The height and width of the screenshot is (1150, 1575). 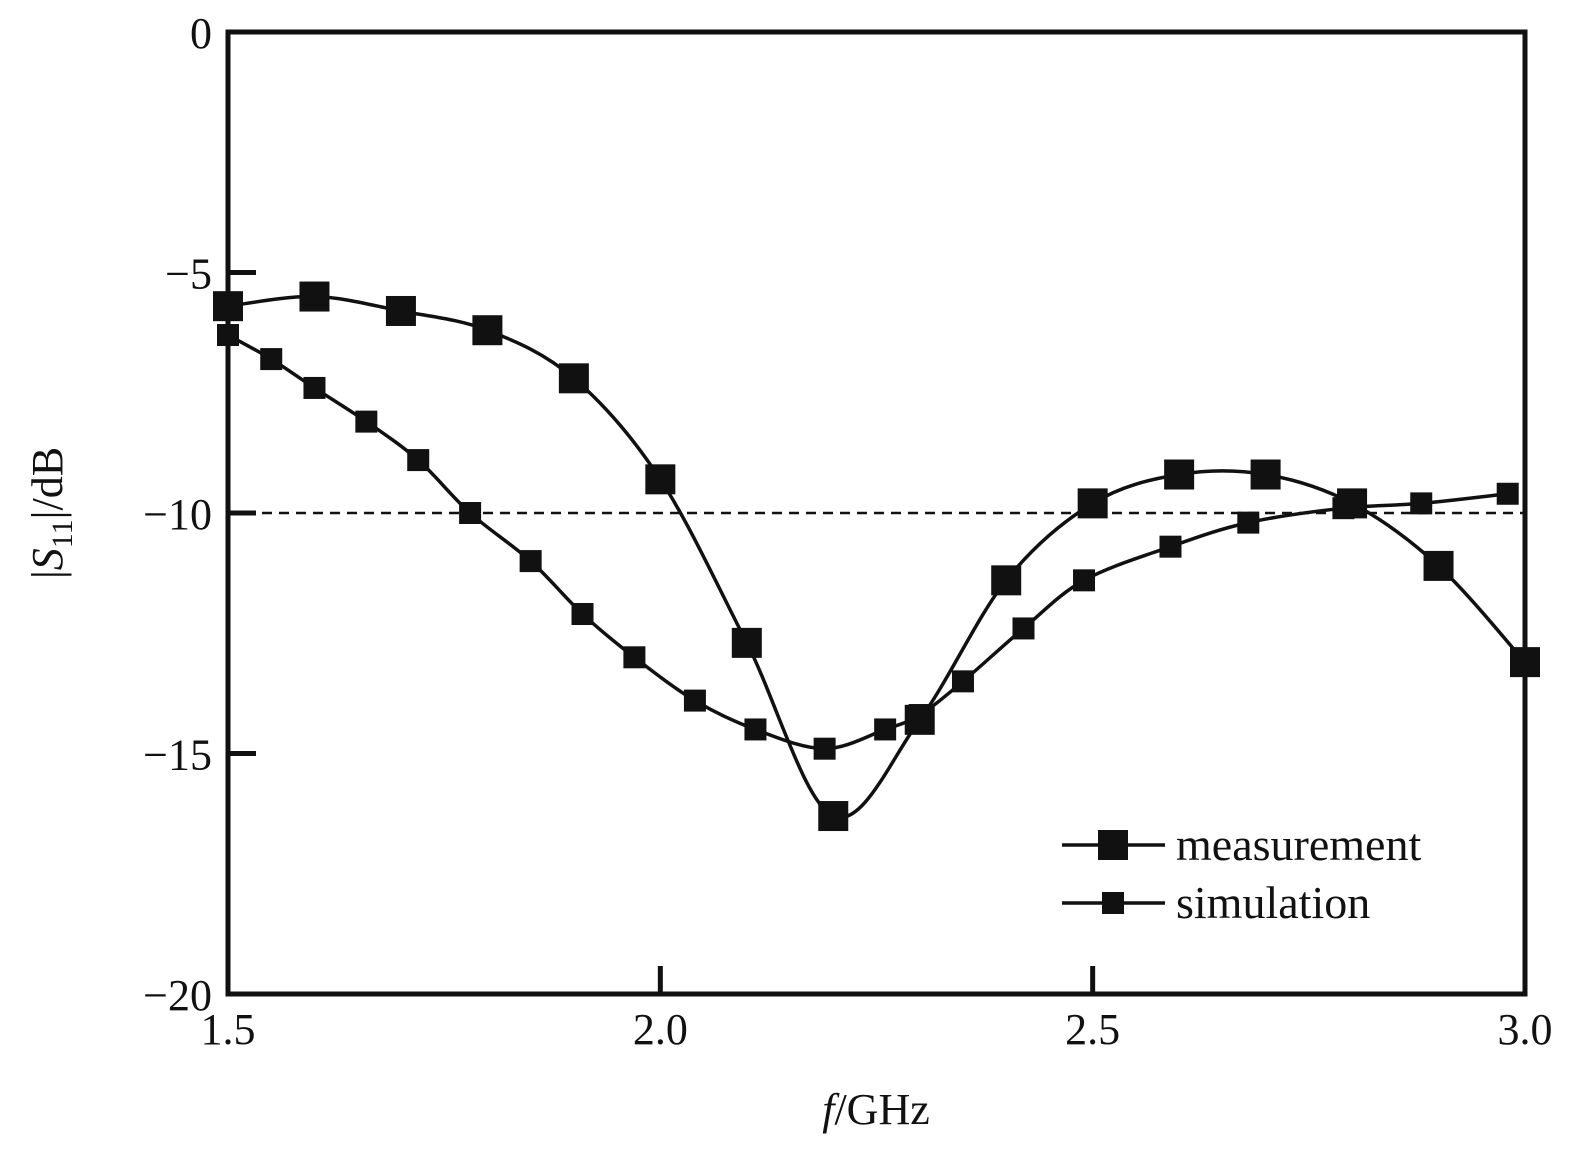 I want to click on x-tick-label: 3.0, so click(x=1525, y=1029).